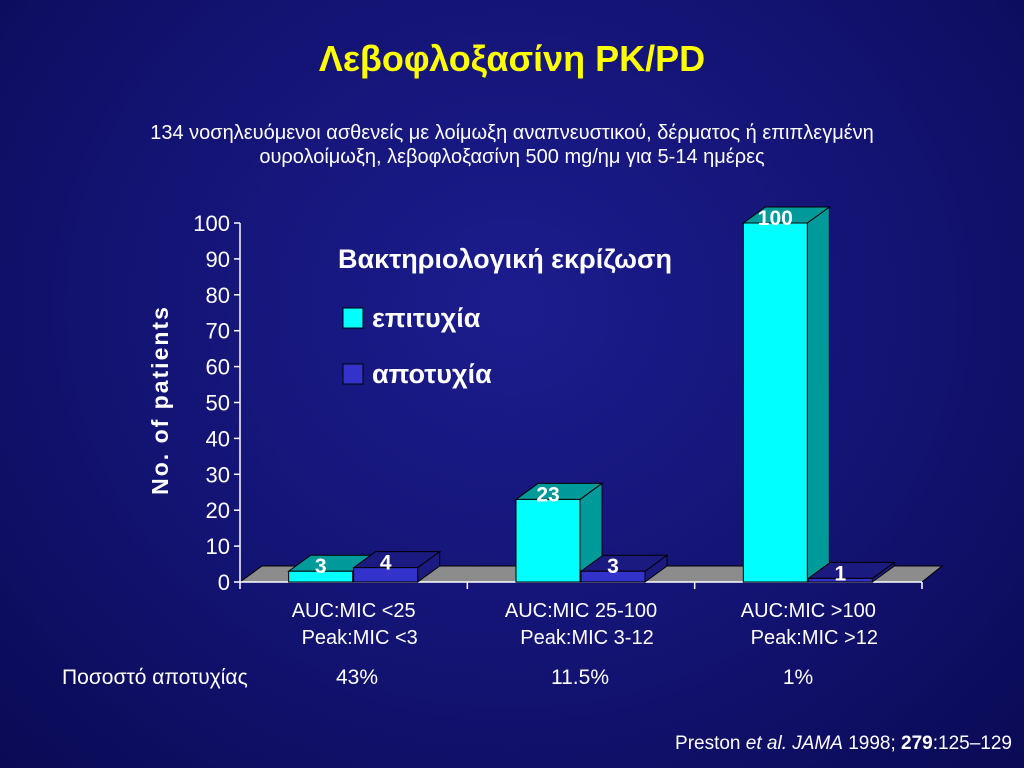  What do you see at coordinates (512, 58) in the screenshot?
I see `slide-title: Λεβοφλοξασίνη PK/PD` at bounding box center [512, 58].